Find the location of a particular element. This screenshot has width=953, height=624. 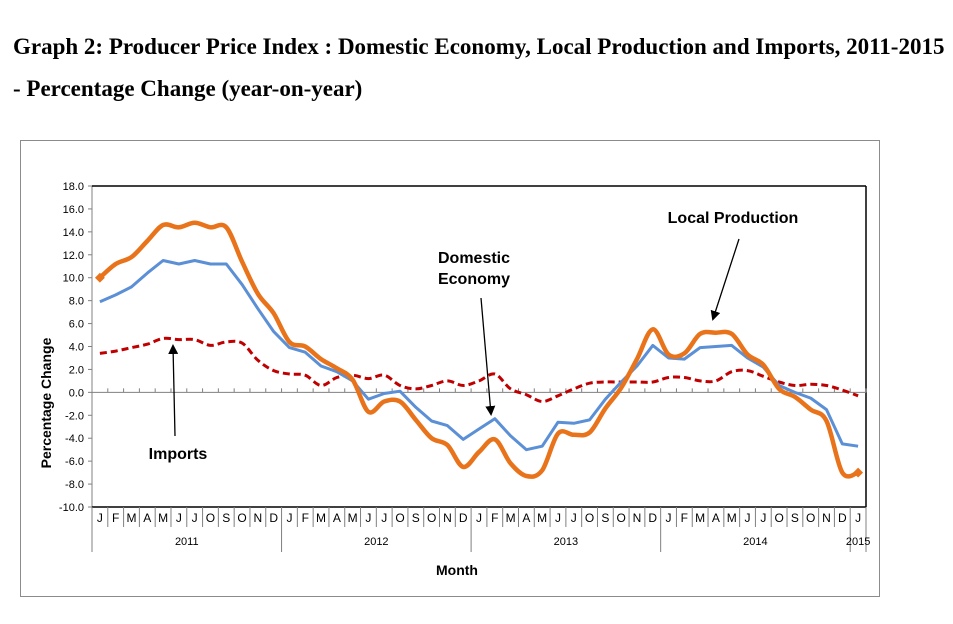

y-tick-label: 12.0 is located at coordinates (73, 256).